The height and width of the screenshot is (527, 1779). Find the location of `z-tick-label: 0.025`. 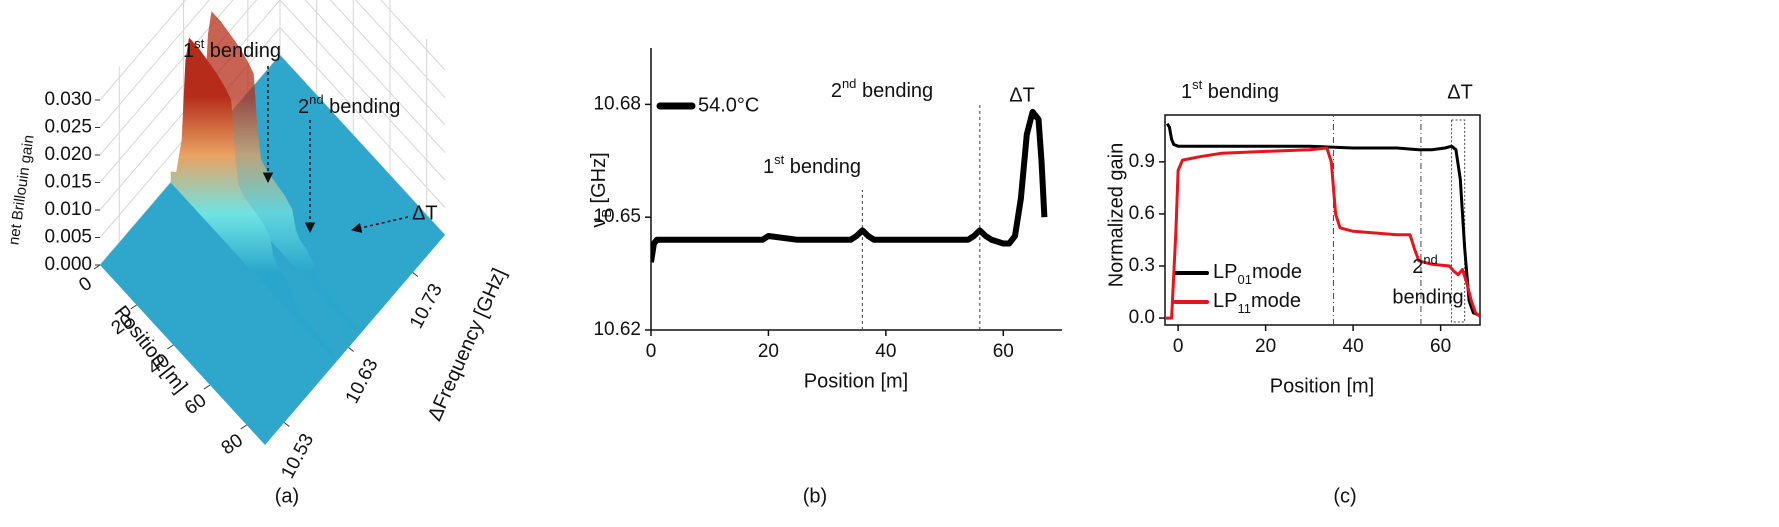

z-tick-label: 0.025 is located at coordinates (68, 127).